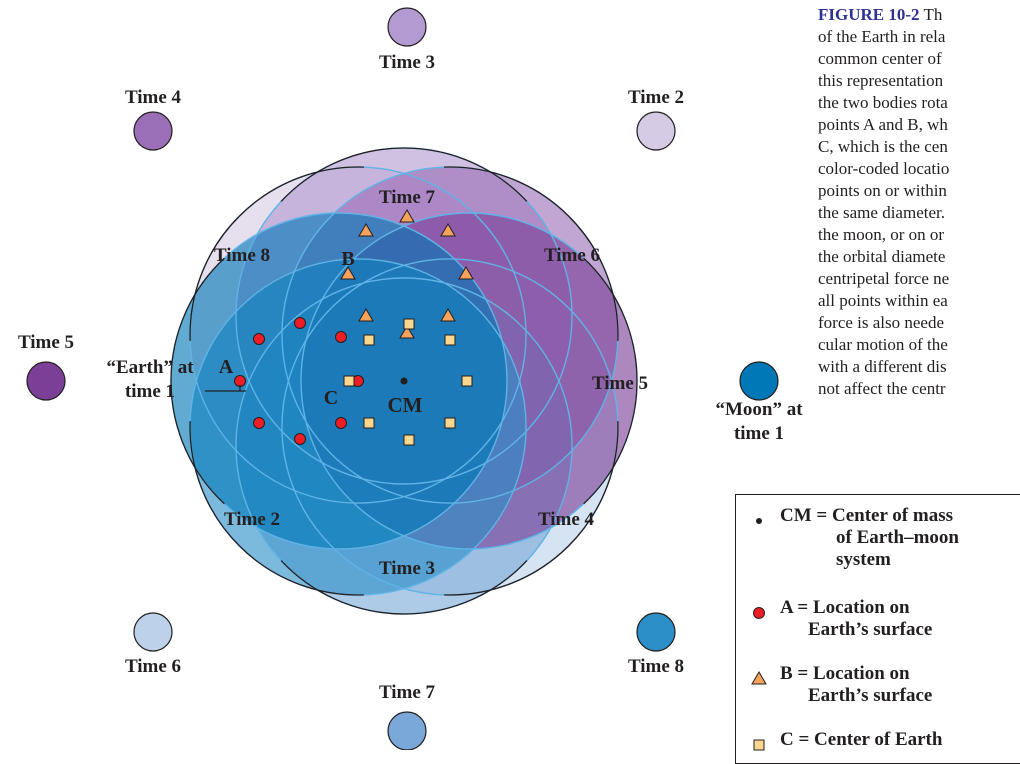 The image size is (1020, 764). Describe the element at coordinates (407, 197) in the screenshot. I see `earth-label-time-7: Time 7` at that location.